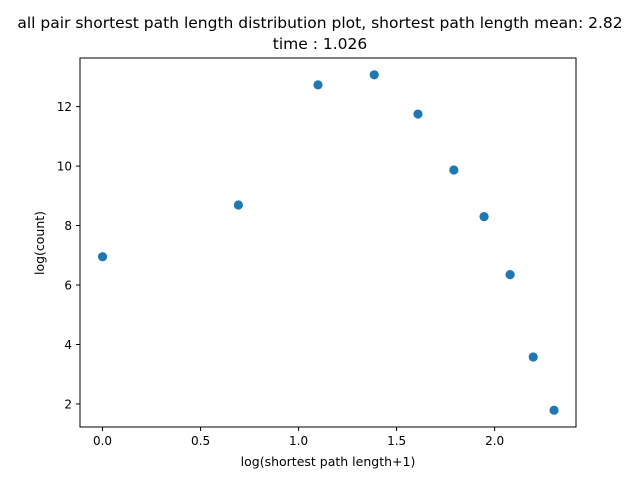 The image size is (640, 480). What do you see at coordinates (494, 441) in the screenshot?
I see `x-tick-label: 2.0` at bounding box center [494, 441].